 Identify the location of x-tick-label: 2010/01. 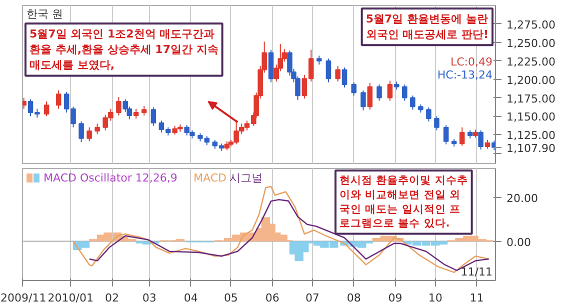
(71, 298).